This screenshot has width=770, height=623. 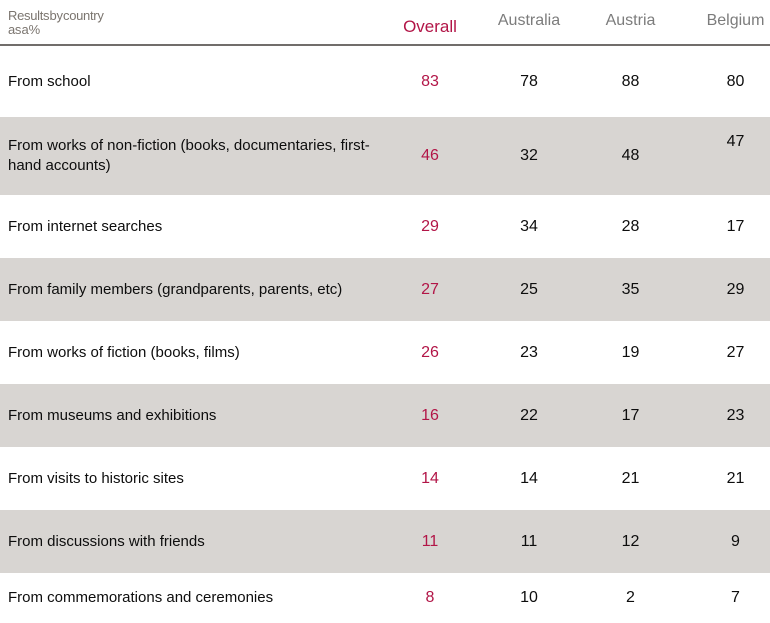 What do you see at coordinates (735, 415) in the screenshot?
I see `value-belgium: 23` at bounding box center [735, 415].